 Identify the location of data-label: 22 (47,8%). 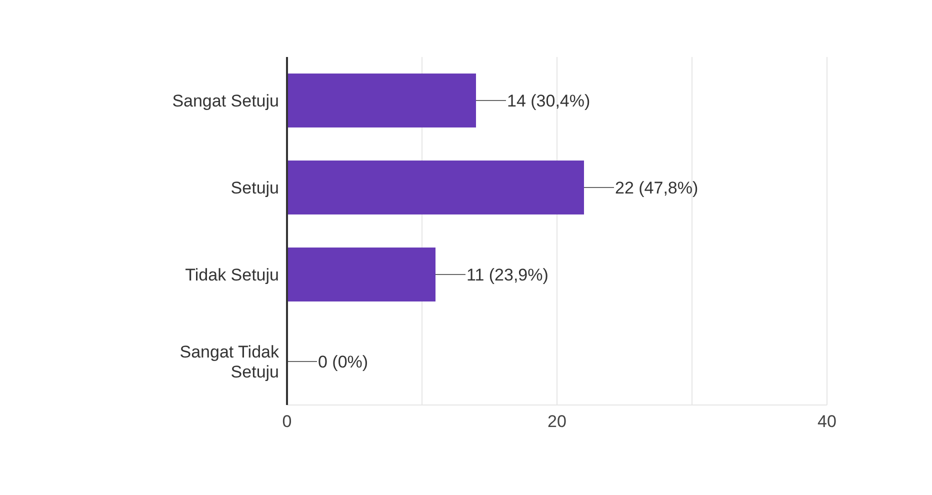
(656, 188).